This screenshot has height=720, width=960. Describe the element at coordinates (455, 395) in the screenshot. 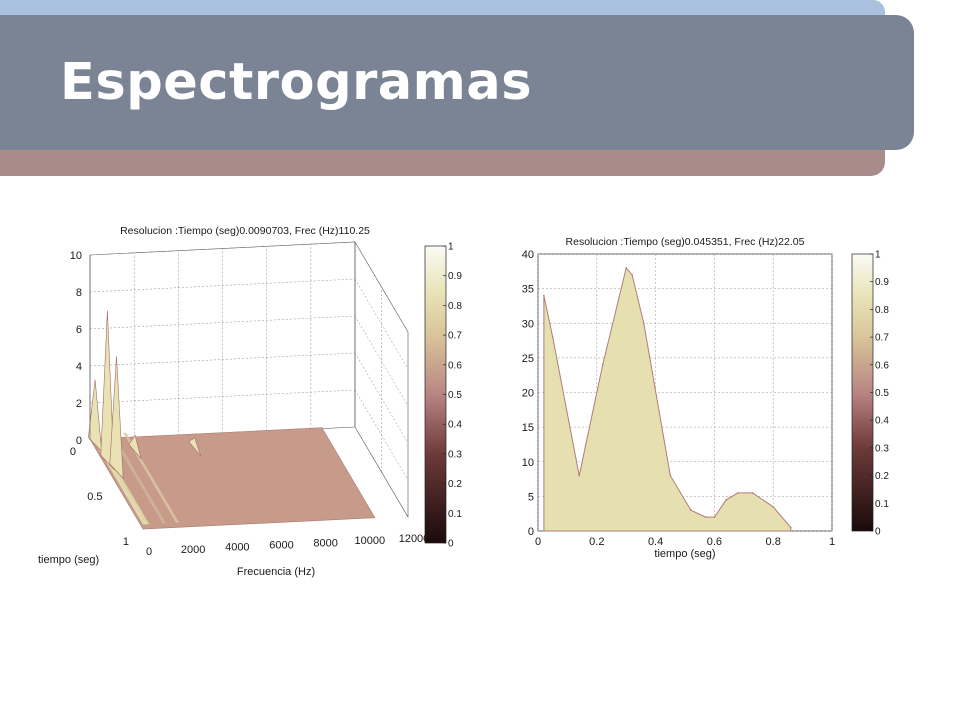

I see `chart1-colorbar-tick-label: 0.5` at that location.